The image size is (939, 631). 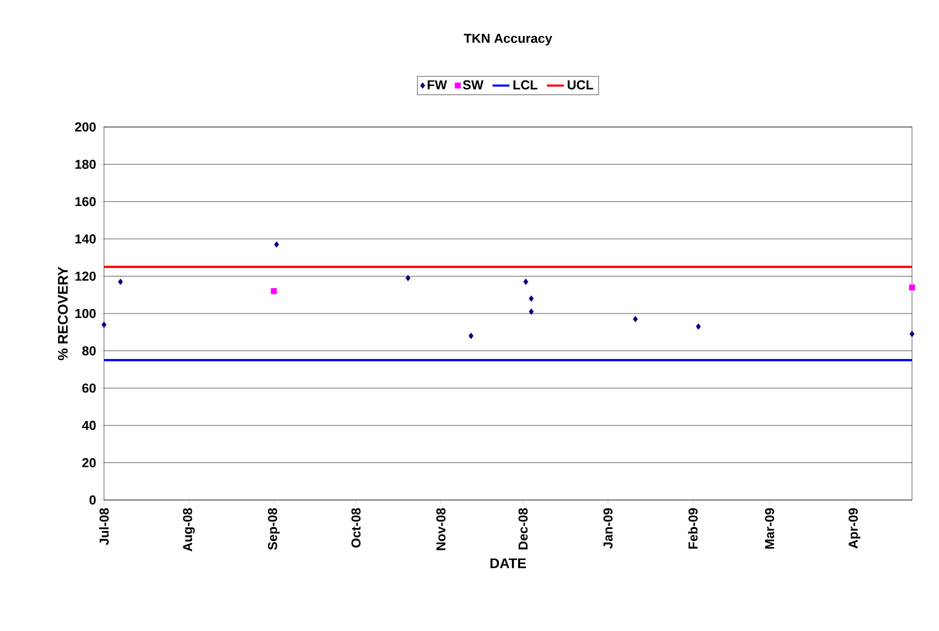 I want to click on y-tick-label: 60, so click(x=89, y=388).